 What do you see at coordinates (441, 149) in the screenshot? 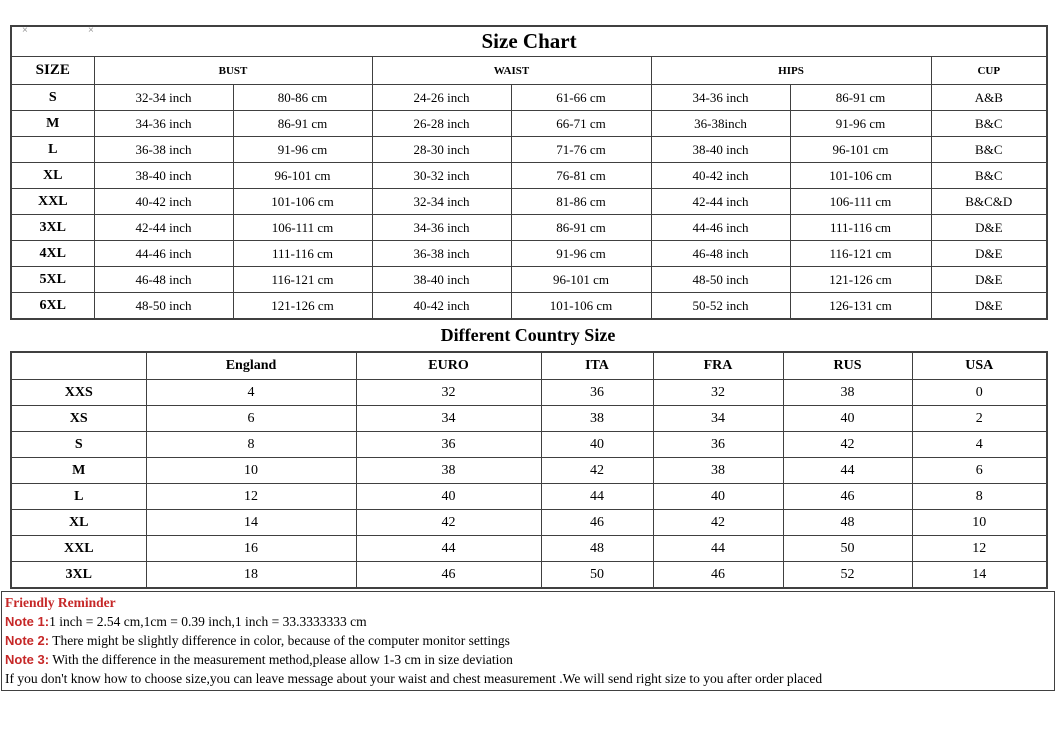
I see `table-cell: 28-30 inch` at bounding box center [441, 149].